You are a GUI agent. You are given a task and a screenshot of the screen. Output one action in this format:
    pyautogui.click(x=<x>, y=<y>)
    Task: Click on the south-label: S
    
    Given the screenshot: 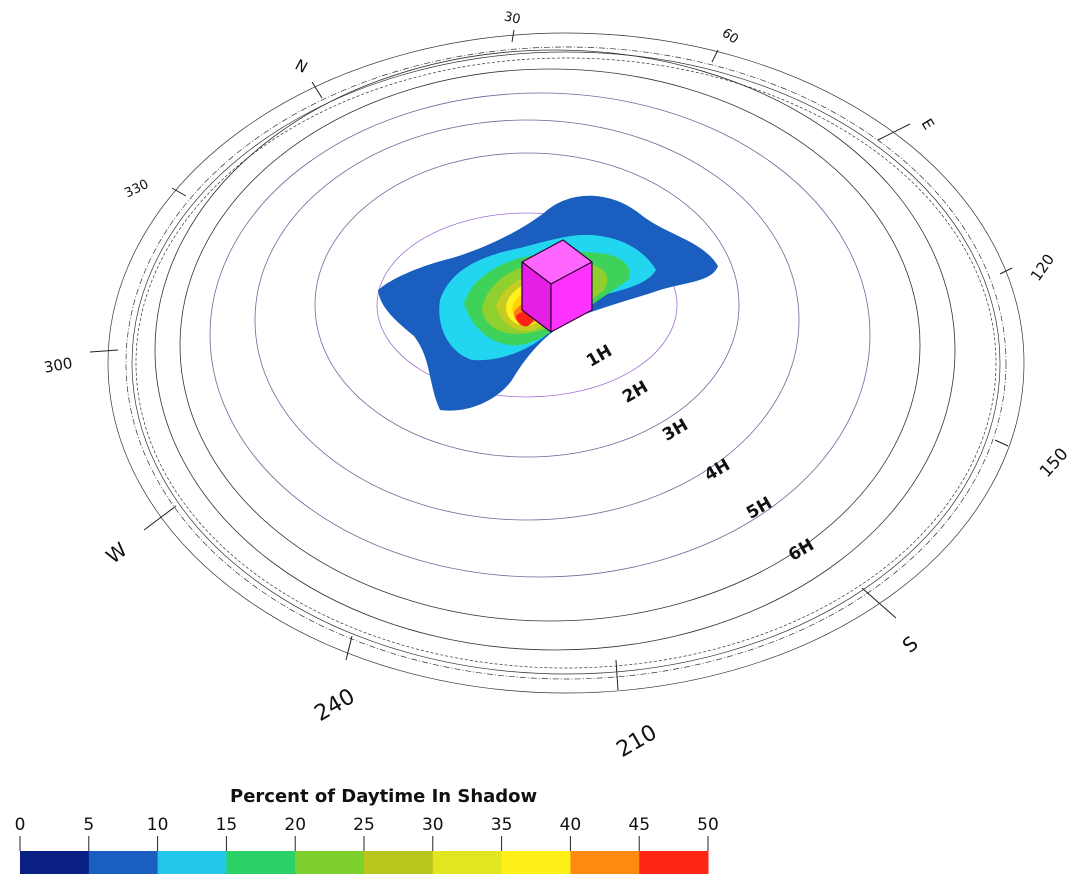 What is the action you would take?
    pyautogui.click(x=910, y=644)
    